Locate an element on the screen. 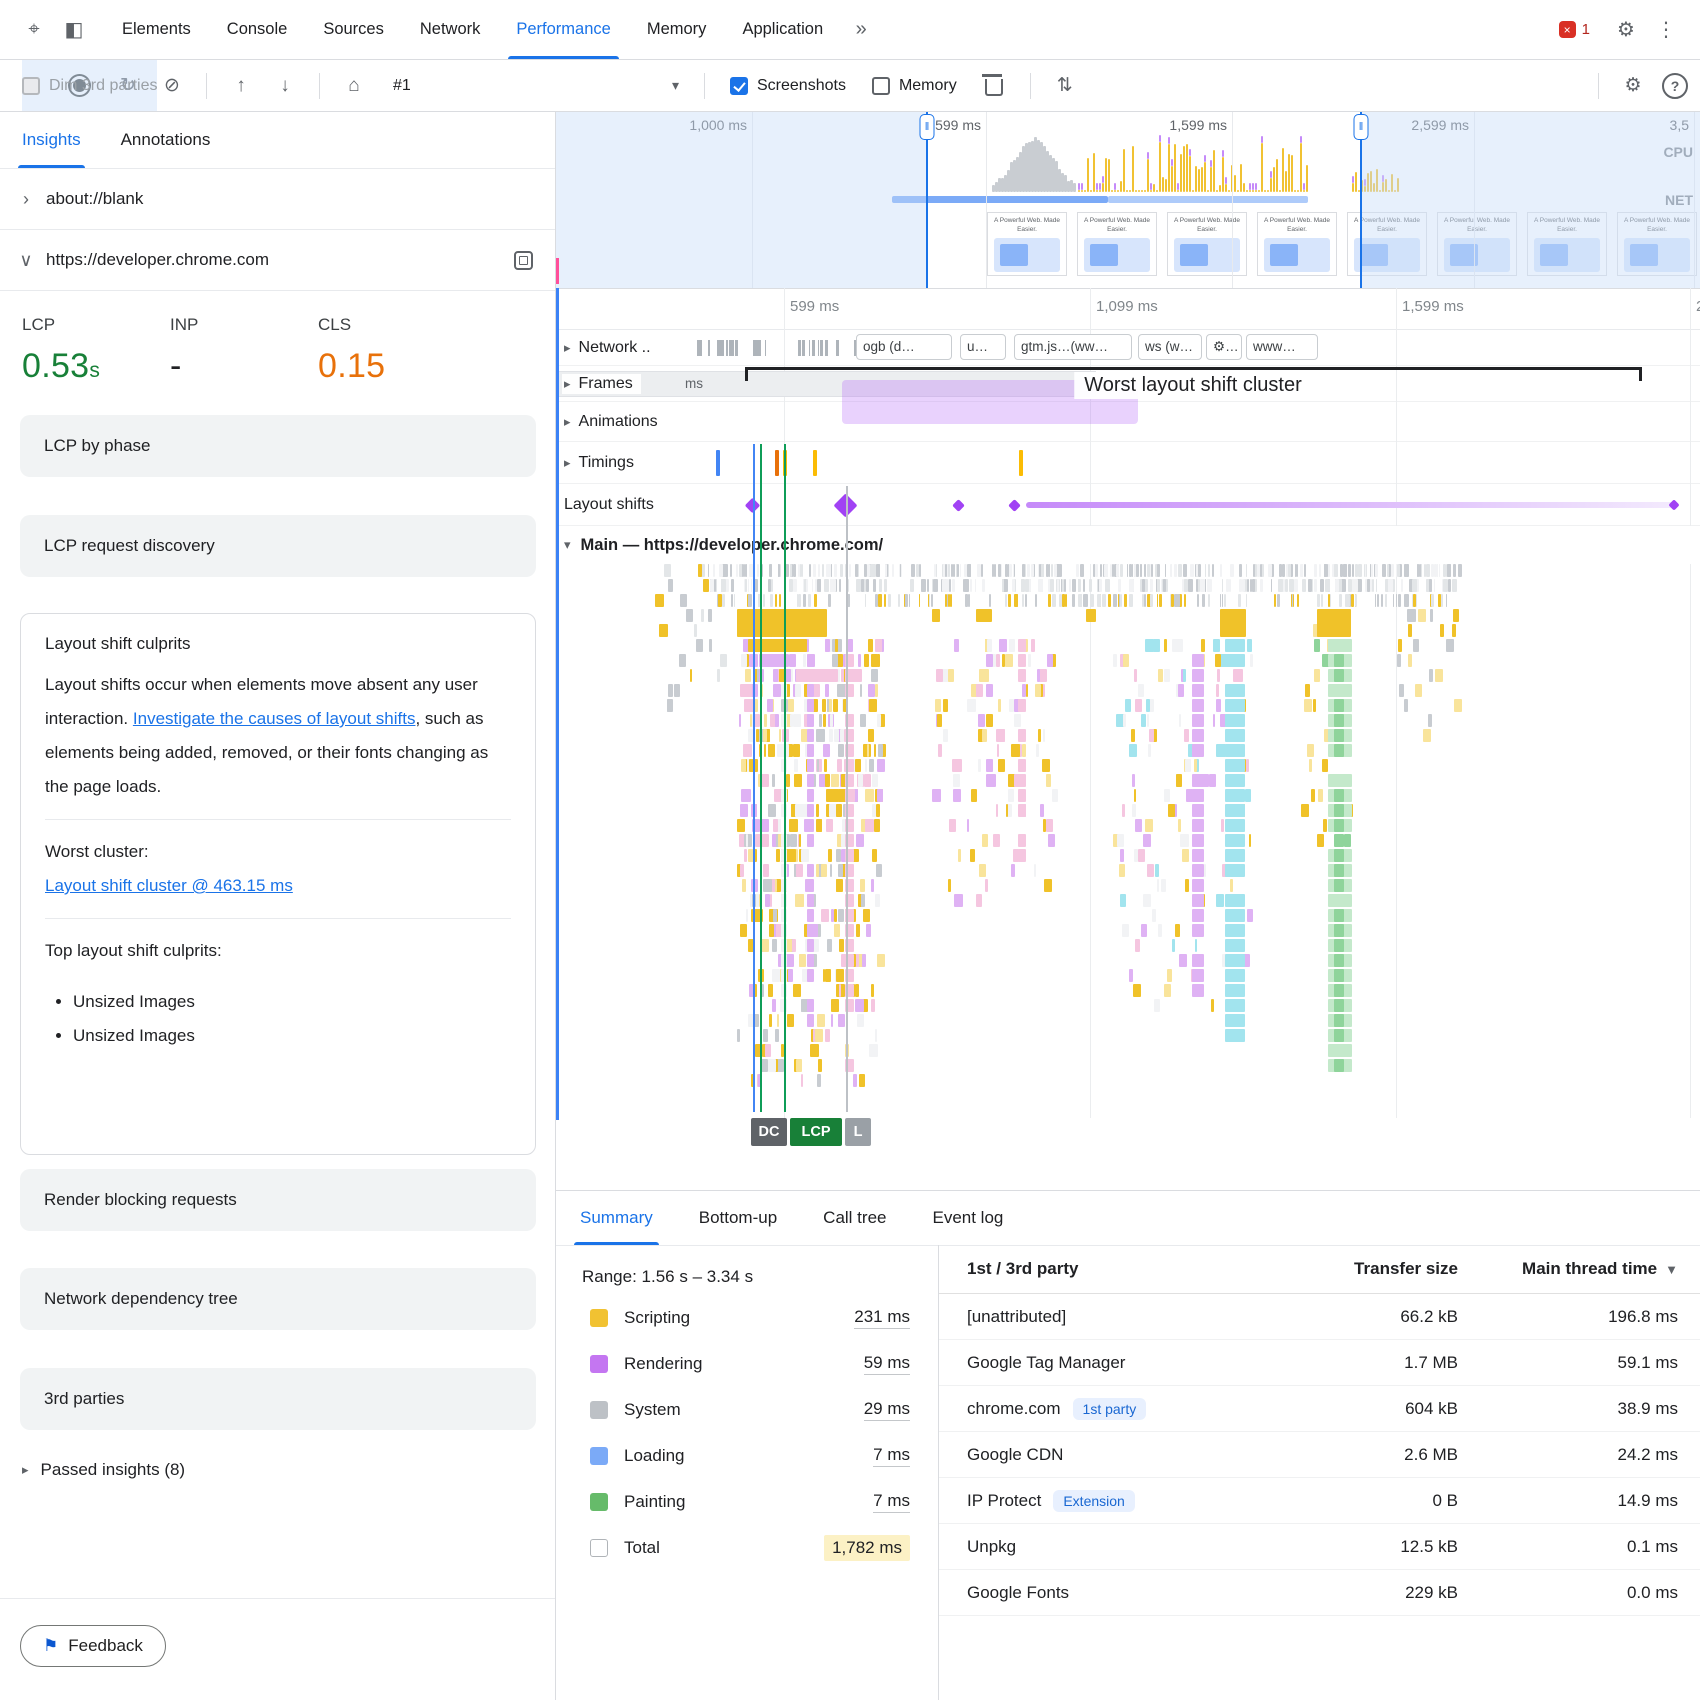 Image resolution: width=1700 pixels, height=1700 pixels. investigate-link: Investigate the causes of layout shifts is located at coordinates (274, 718).